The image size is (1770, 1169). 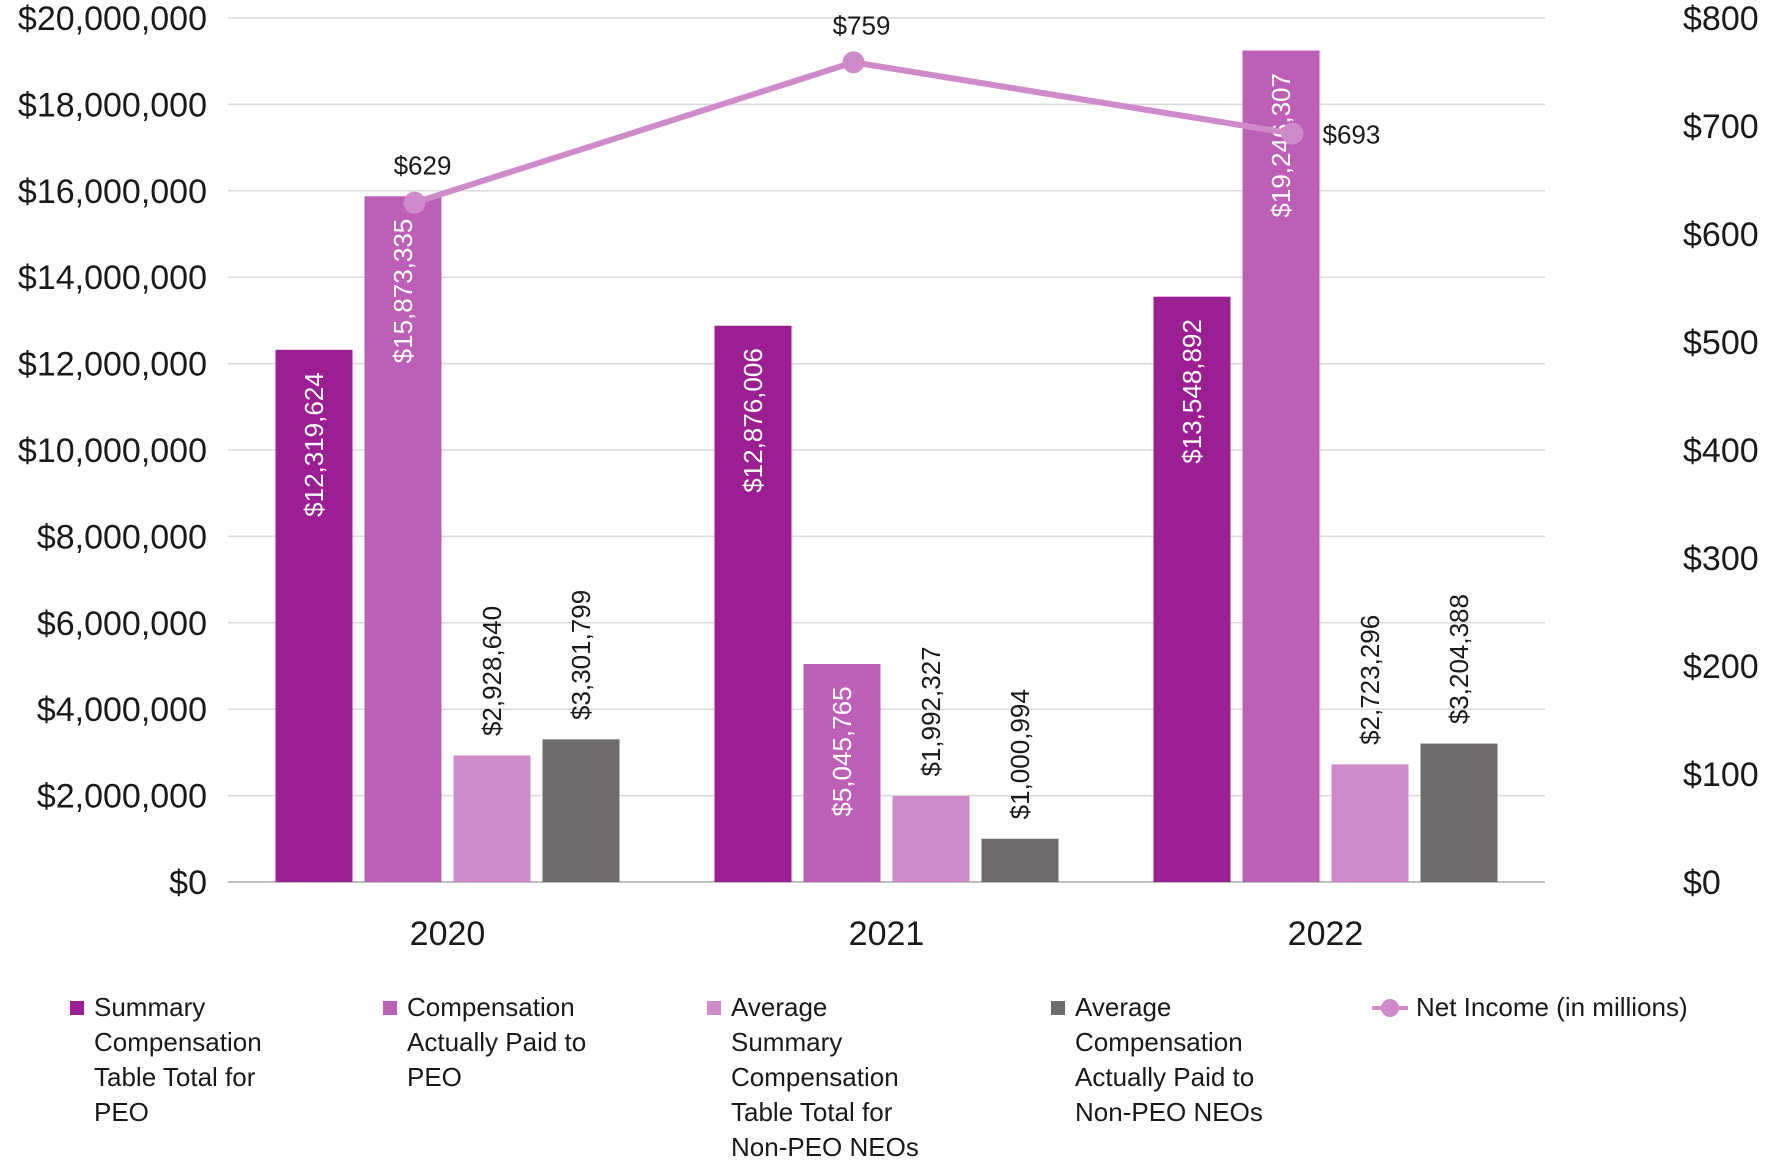 I want to click on left-y-tick-label: $12,000,000, so click(x=112, y=365).